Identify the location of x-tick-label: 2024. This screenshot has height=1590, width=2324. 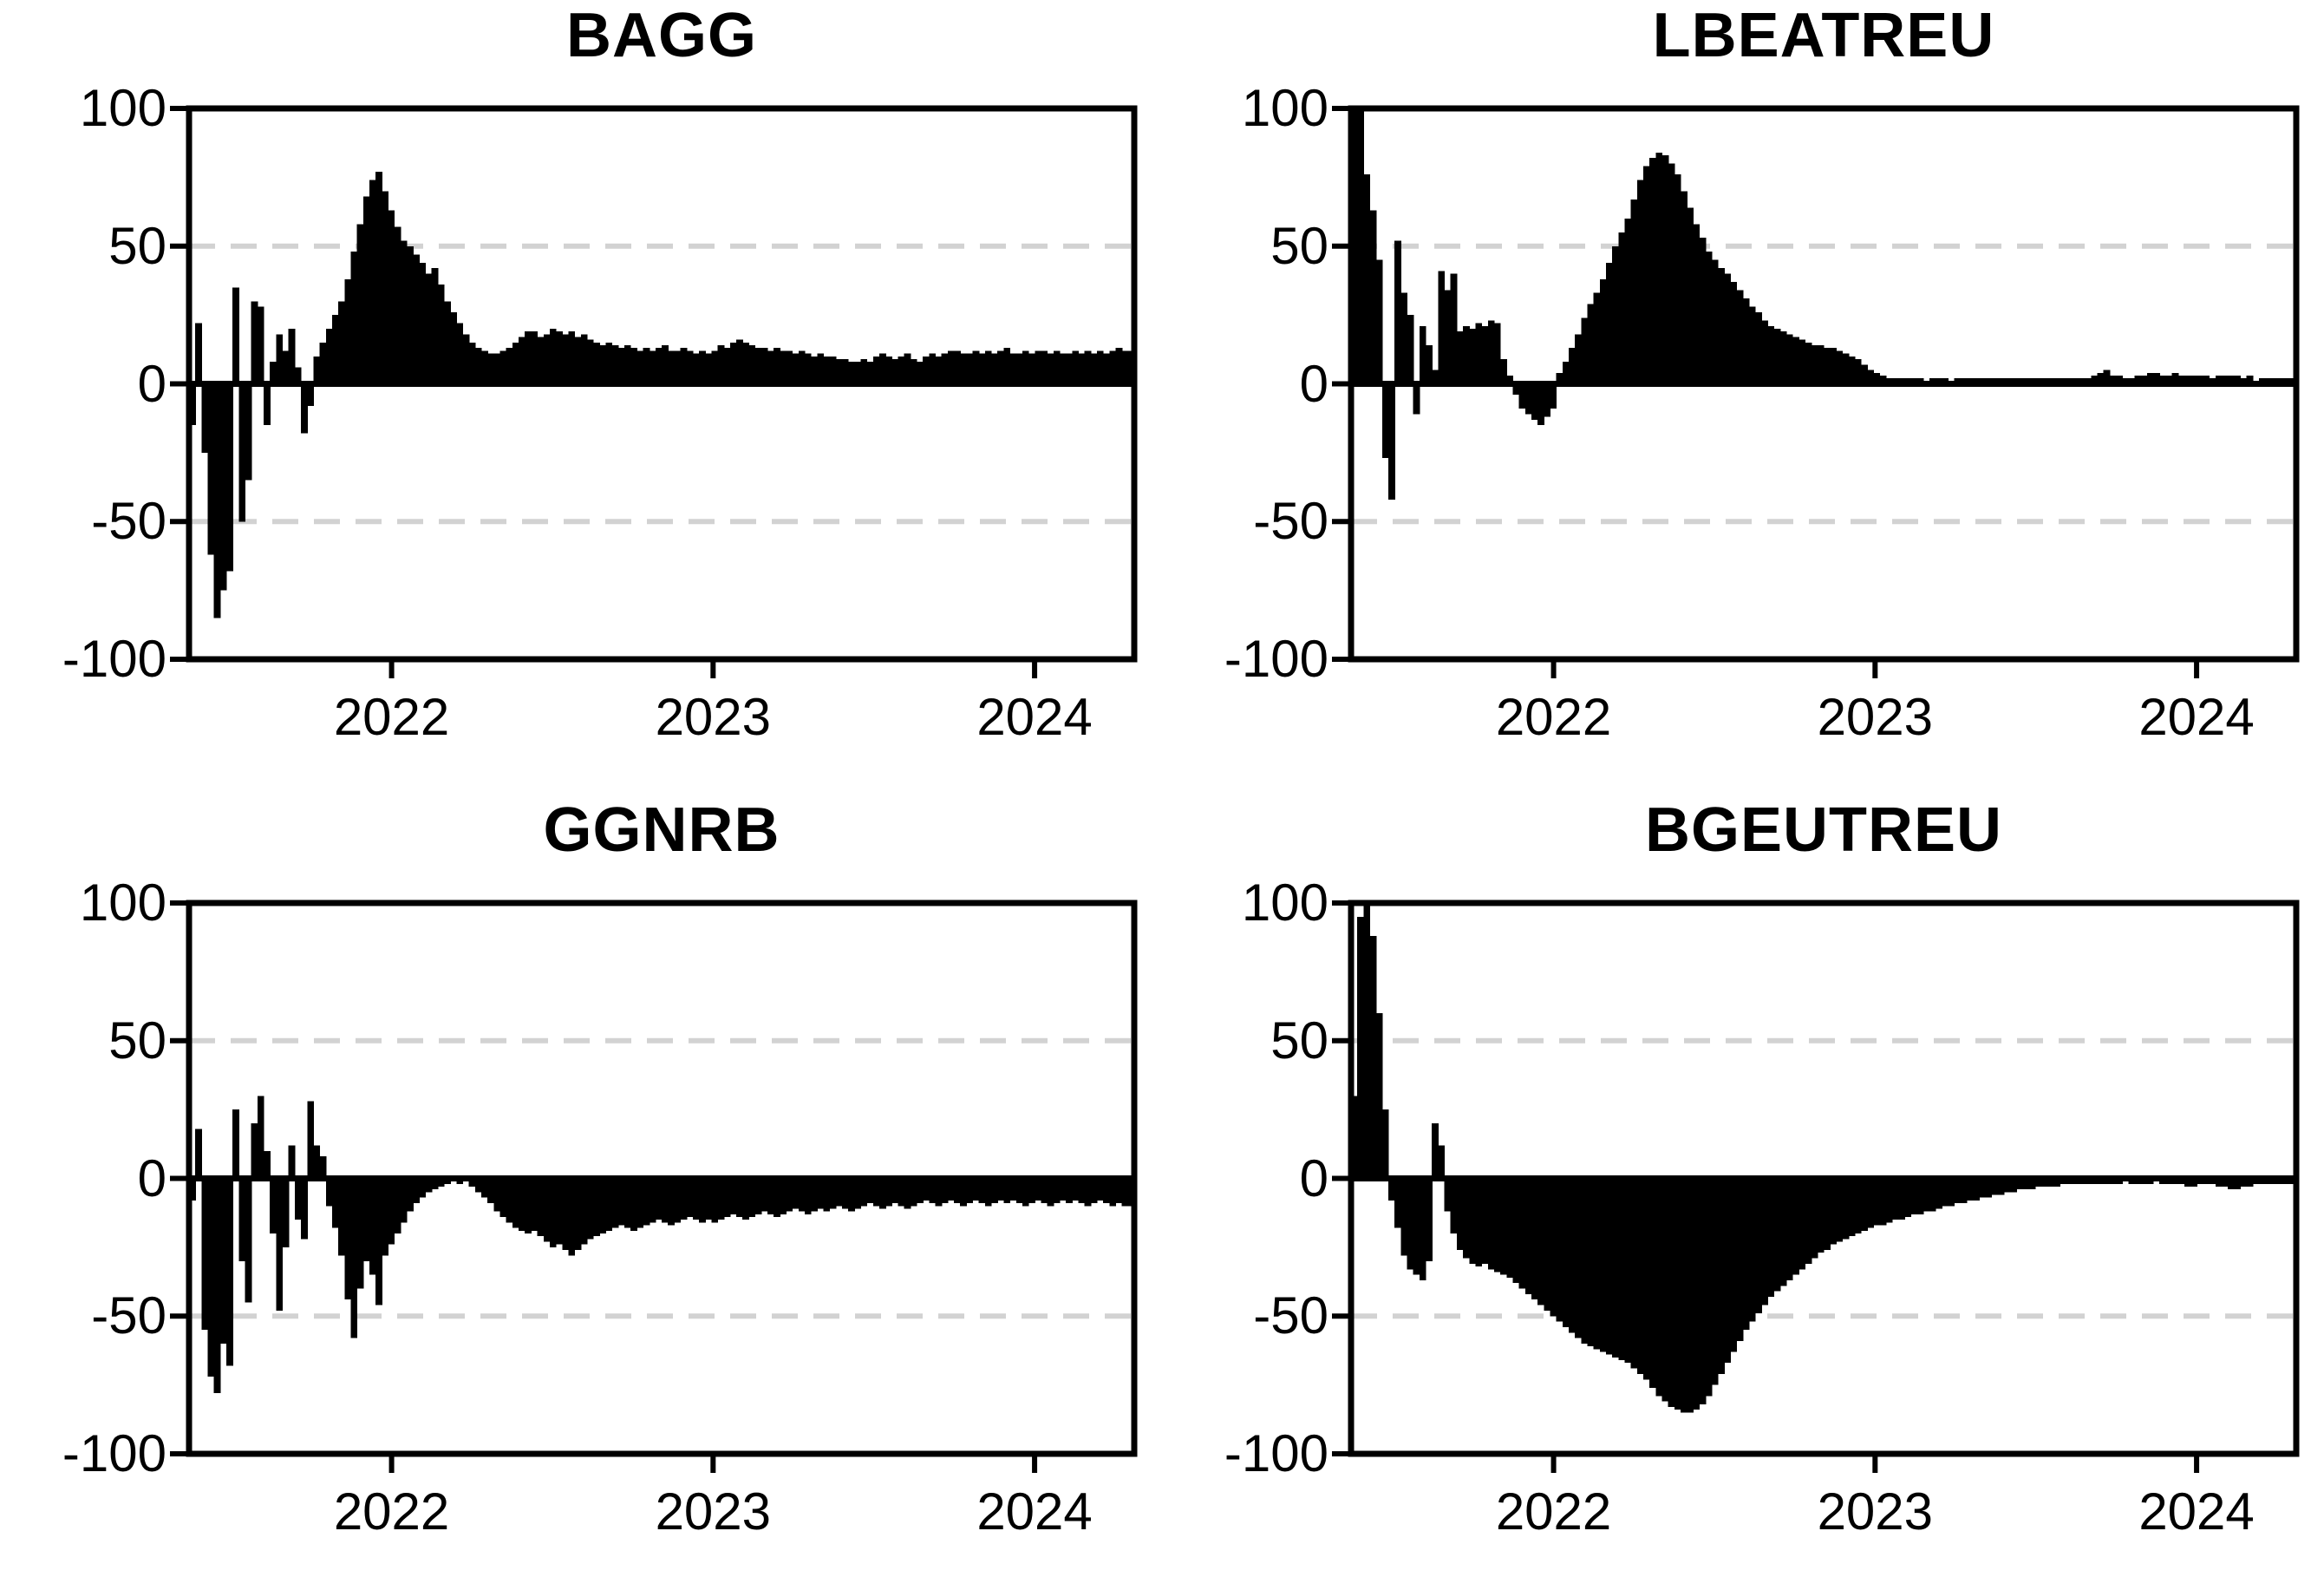
(2196, 1512).